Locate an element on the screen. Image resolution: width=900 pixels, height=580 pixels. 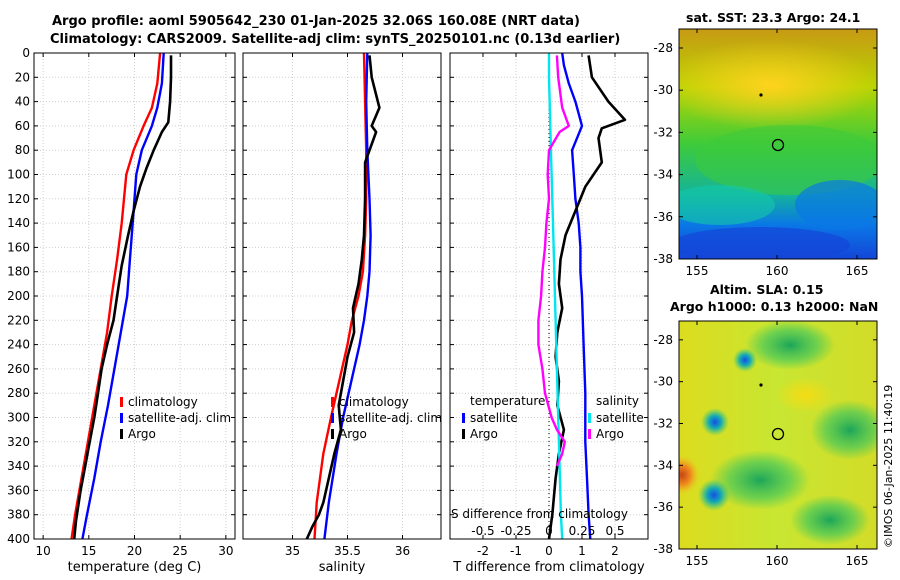
y-tick-label: 320 is located at coordinates (18, 442).